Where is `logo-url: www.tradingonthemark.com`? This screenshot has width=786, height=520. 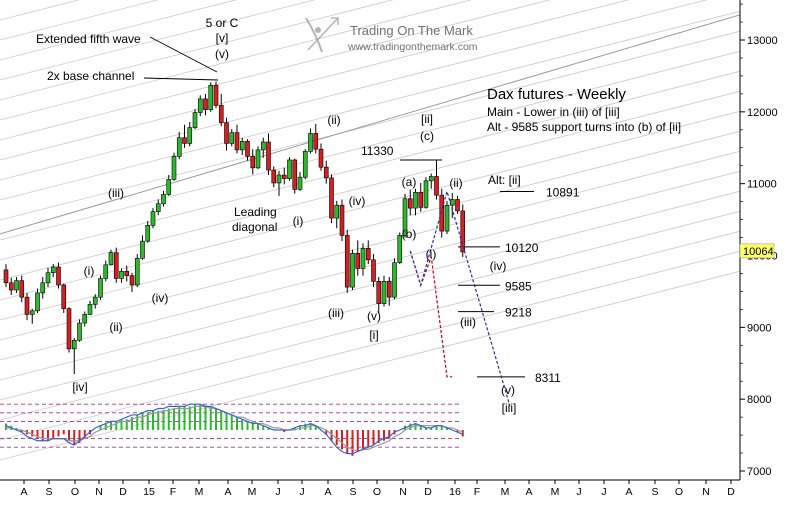
logo-url: www.tradingonthemark.com is located at coordinates (412, 47).